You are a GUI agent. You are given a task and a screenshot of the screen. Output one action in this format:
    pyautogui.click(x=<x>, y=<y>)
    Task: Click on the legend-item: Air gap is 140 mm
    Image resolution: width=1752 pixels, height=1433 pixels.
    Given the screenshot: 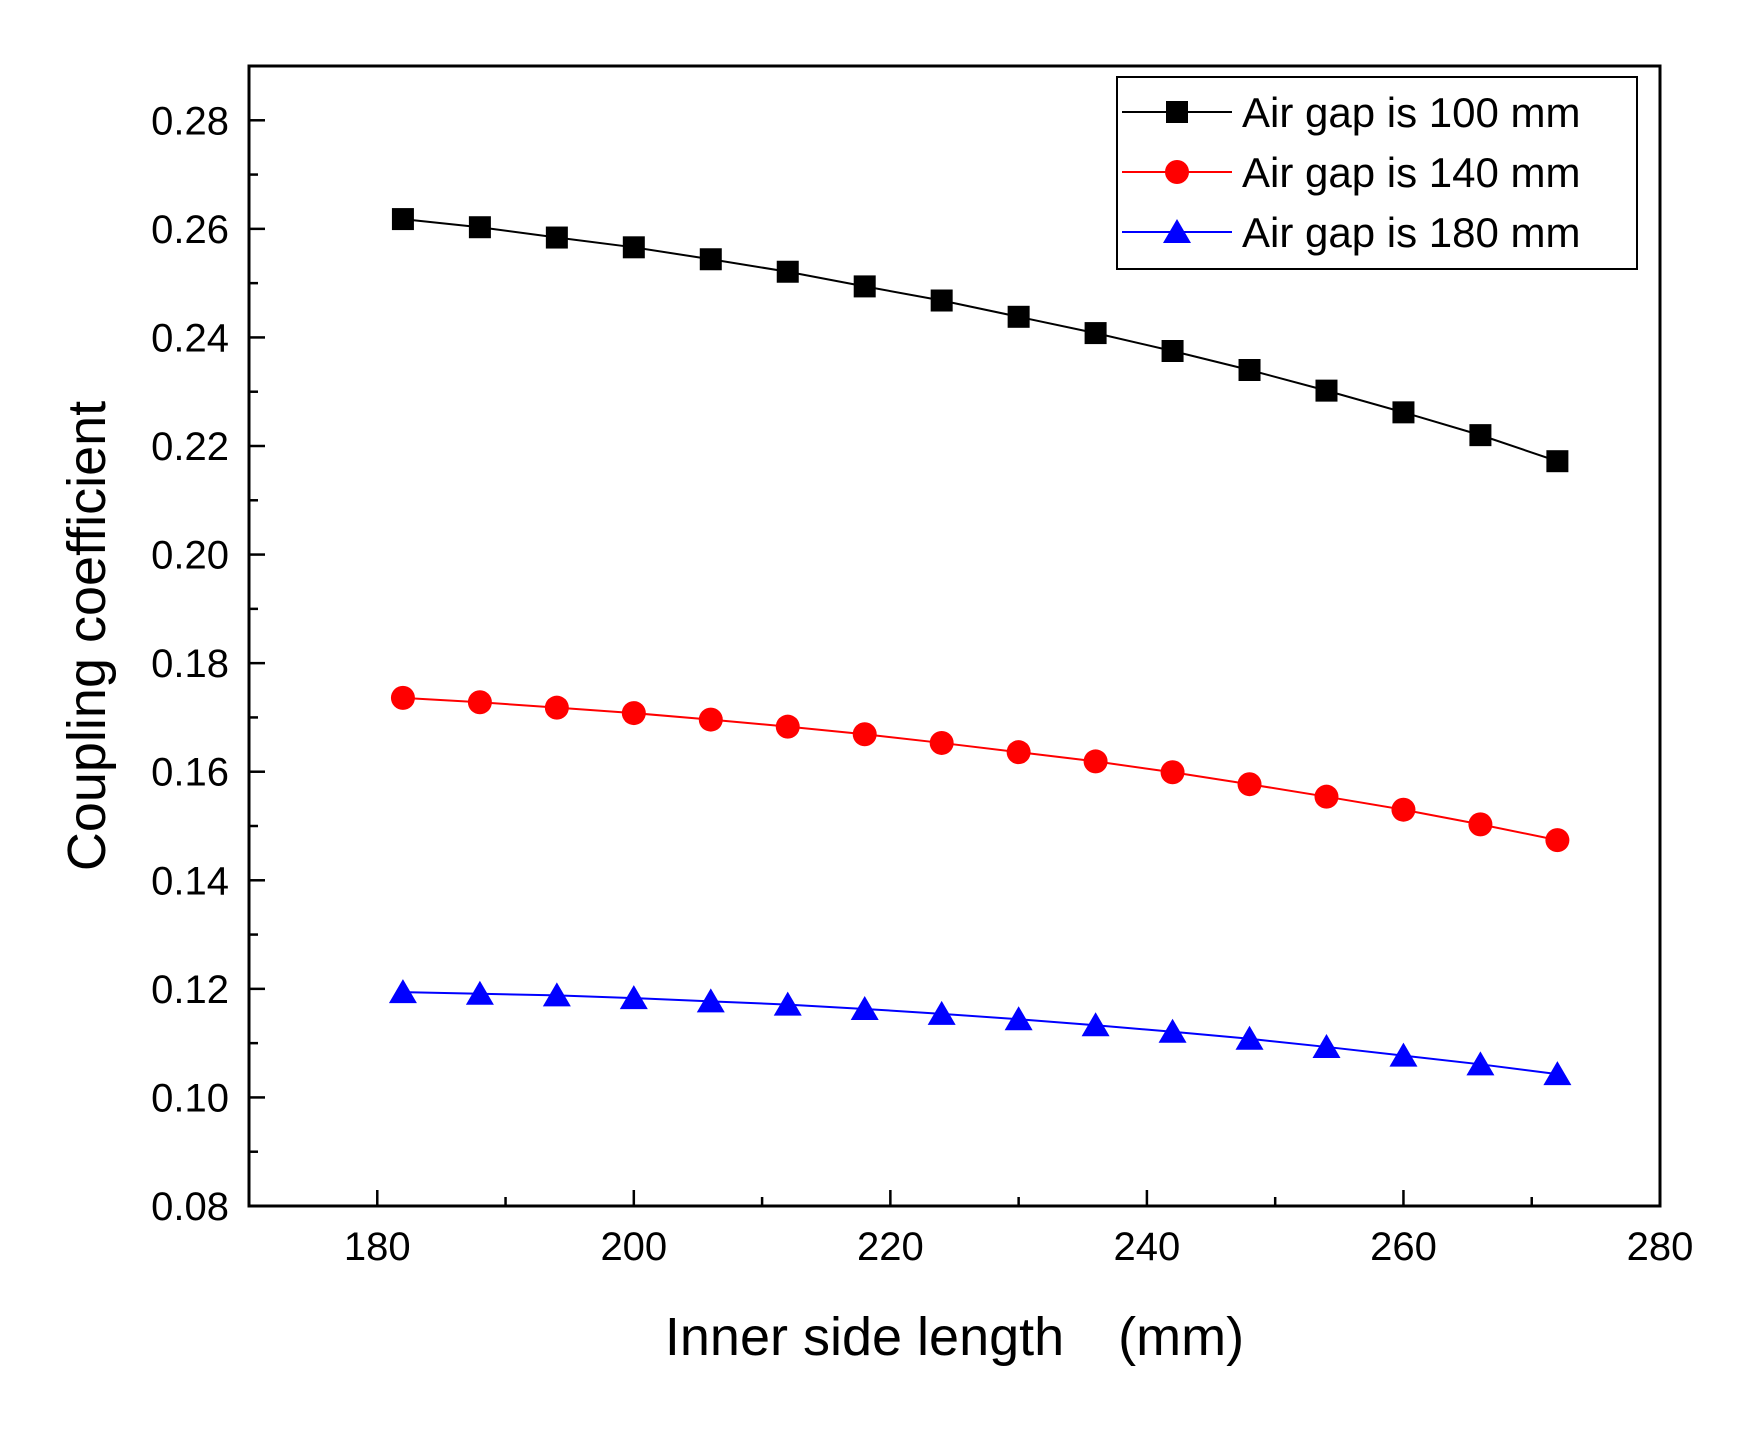 What is the action you would take?
    pyautogui.click(x=1351, y=172)
    